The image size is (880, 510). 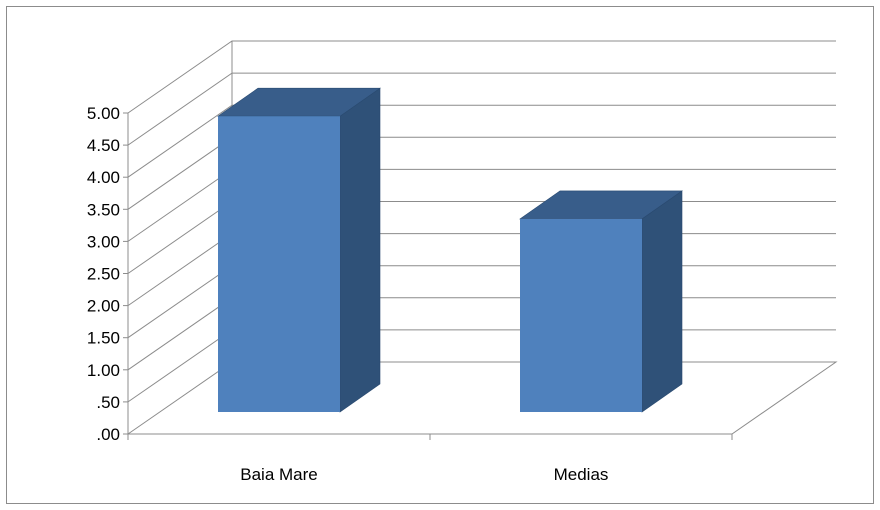 What do you see at coordinates (103, 177) in the screenshot?
I see `y-tick-label: 4.00` at bounding box center [103, 177].